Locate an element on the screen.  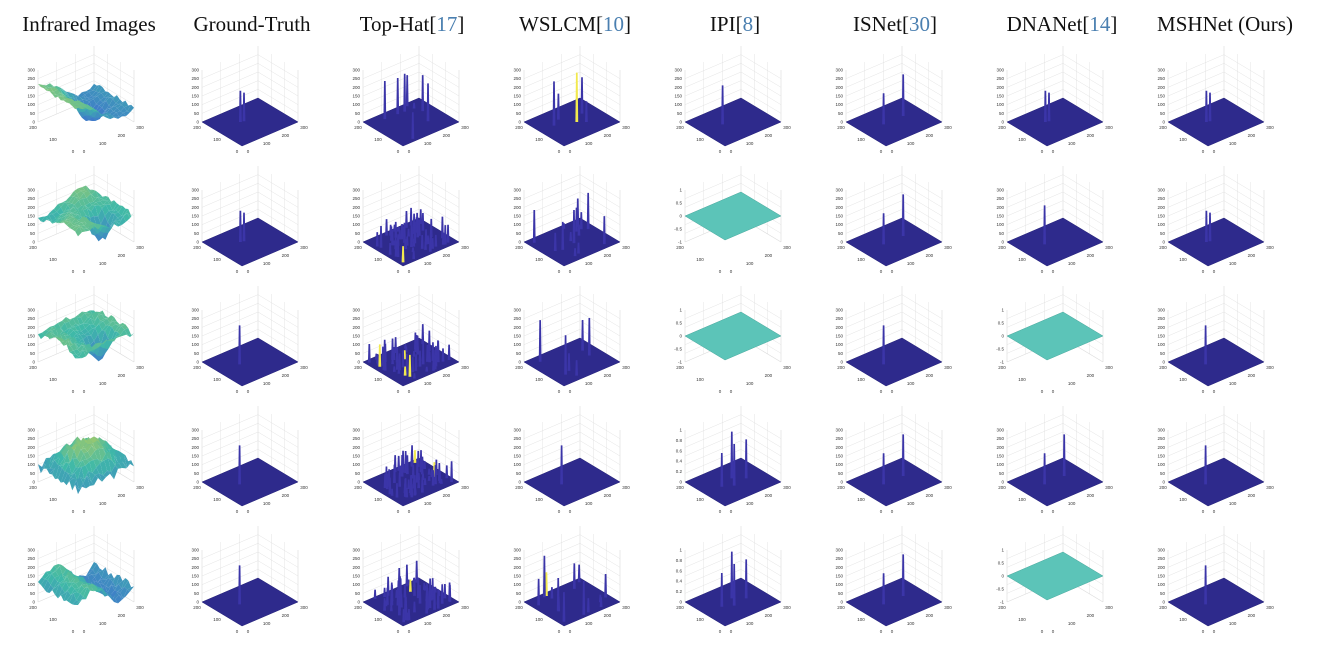
z-tick-label: 0.8 is located at coordinates (679, 560).